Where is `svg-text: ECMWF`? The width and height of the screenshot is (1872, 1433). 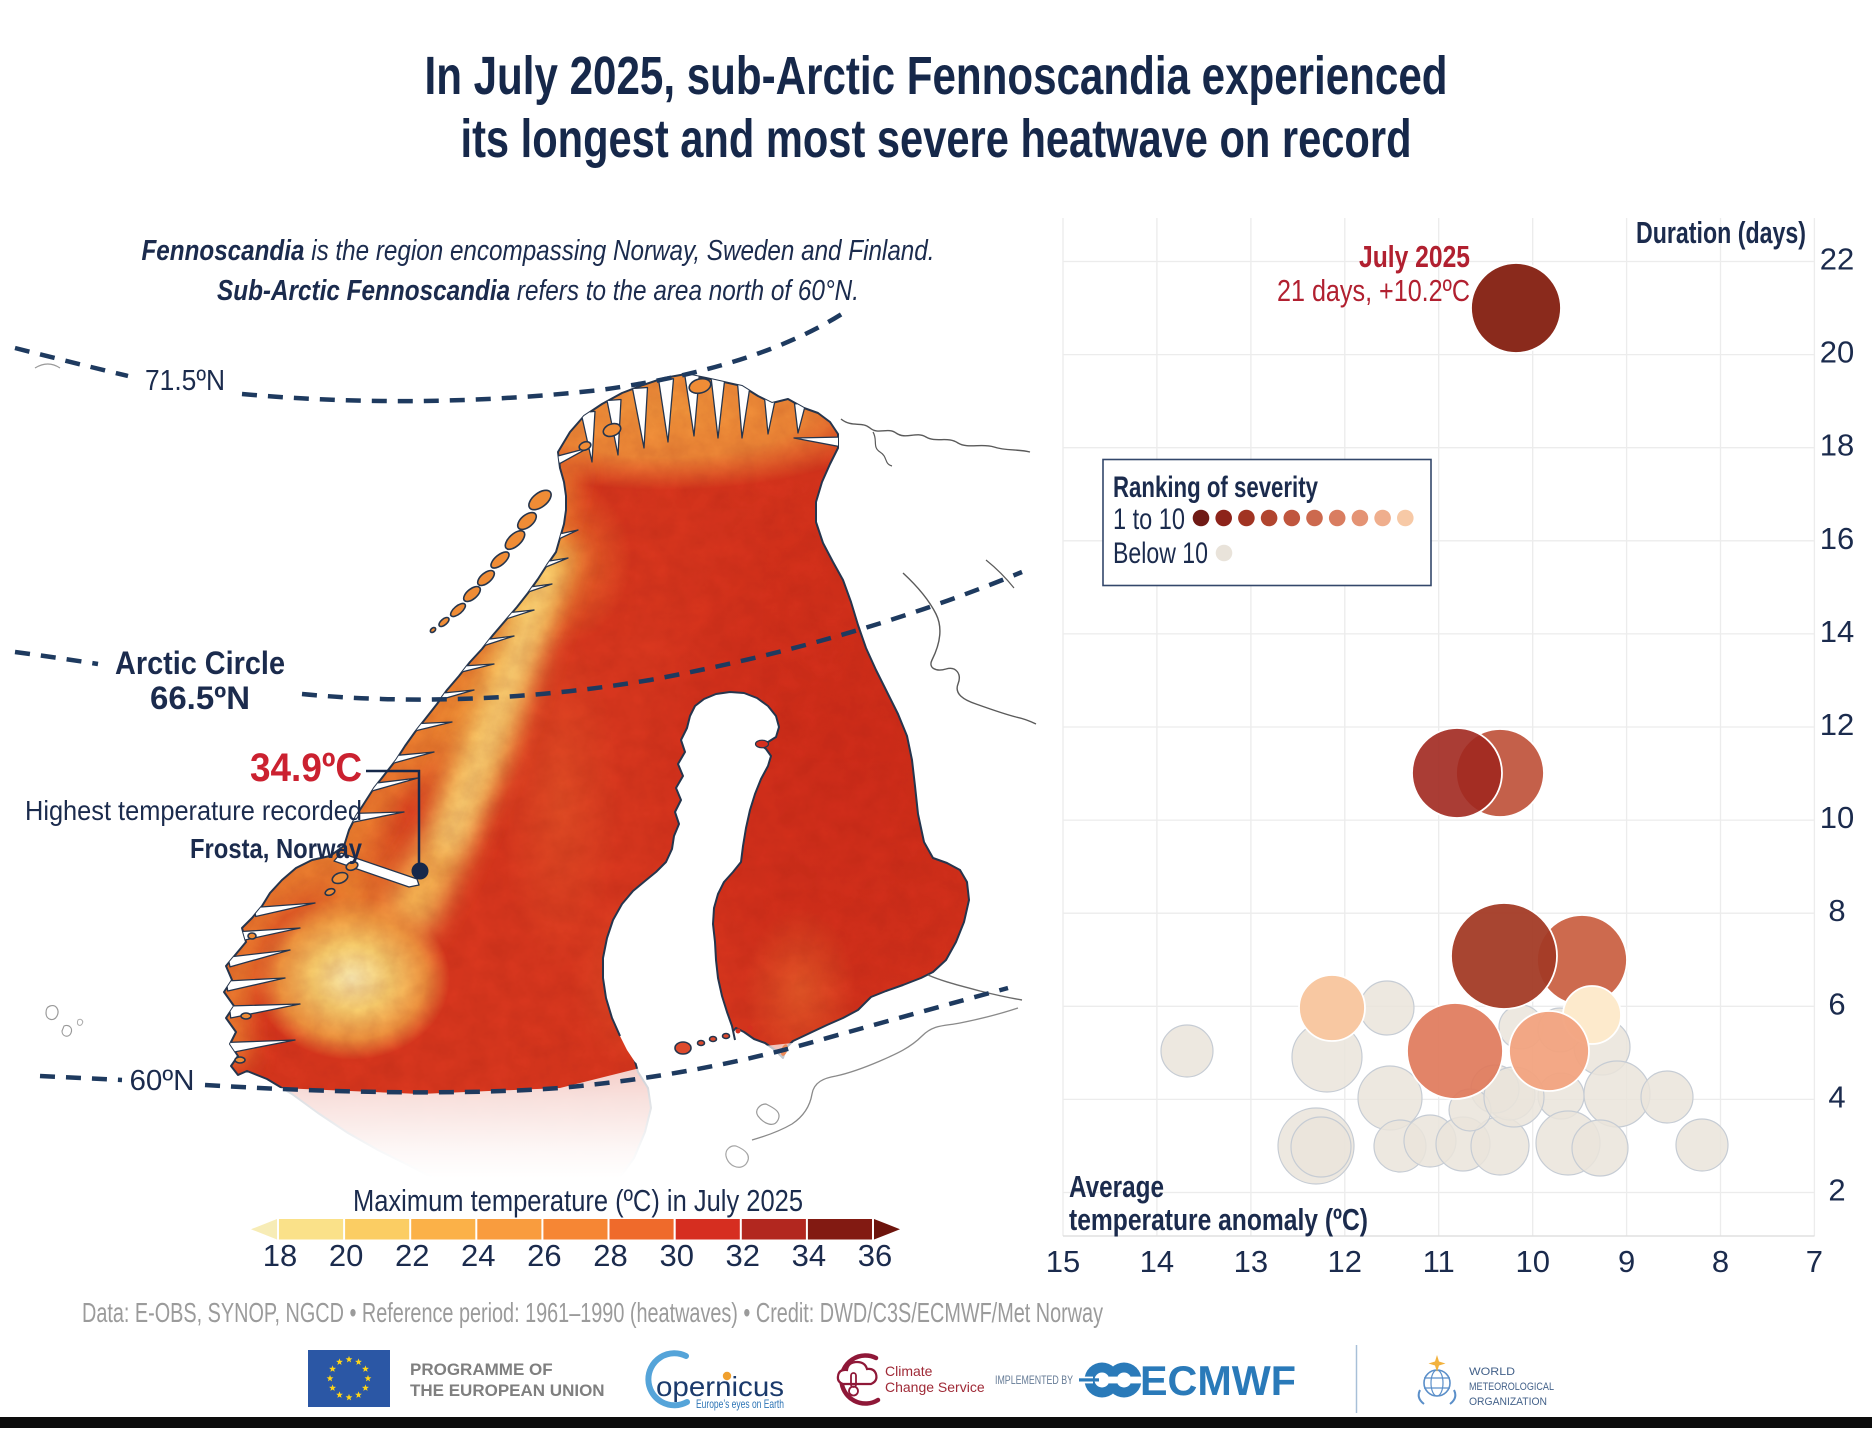 svg-text: ECMWF is located at coordinates (1218, 1380).